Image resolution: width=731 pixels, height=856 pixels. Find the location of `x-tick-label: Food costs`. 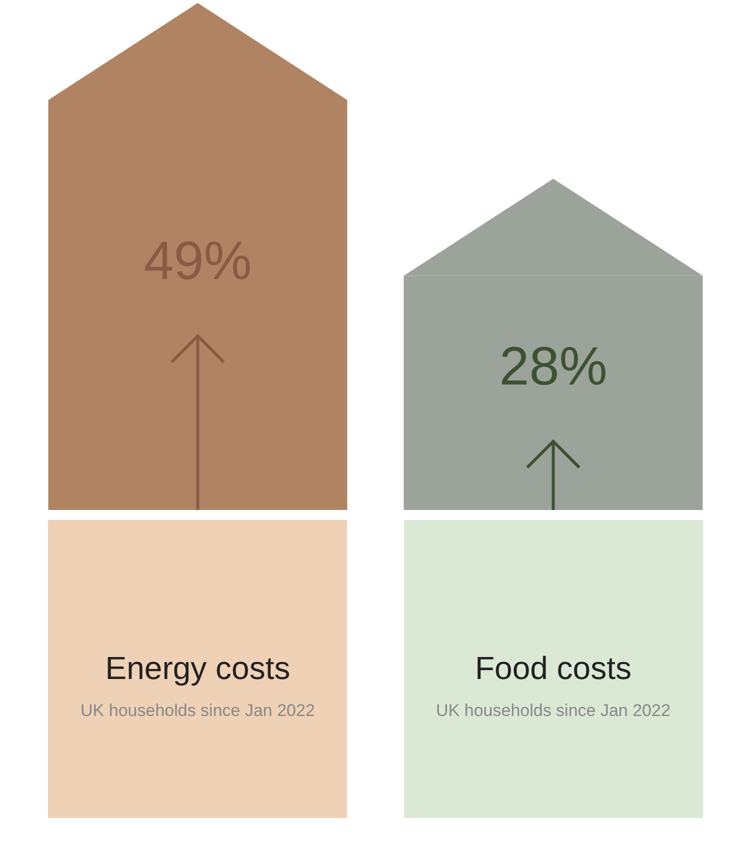

x-tick-label: Food costs is located at coordinates (553, 668).